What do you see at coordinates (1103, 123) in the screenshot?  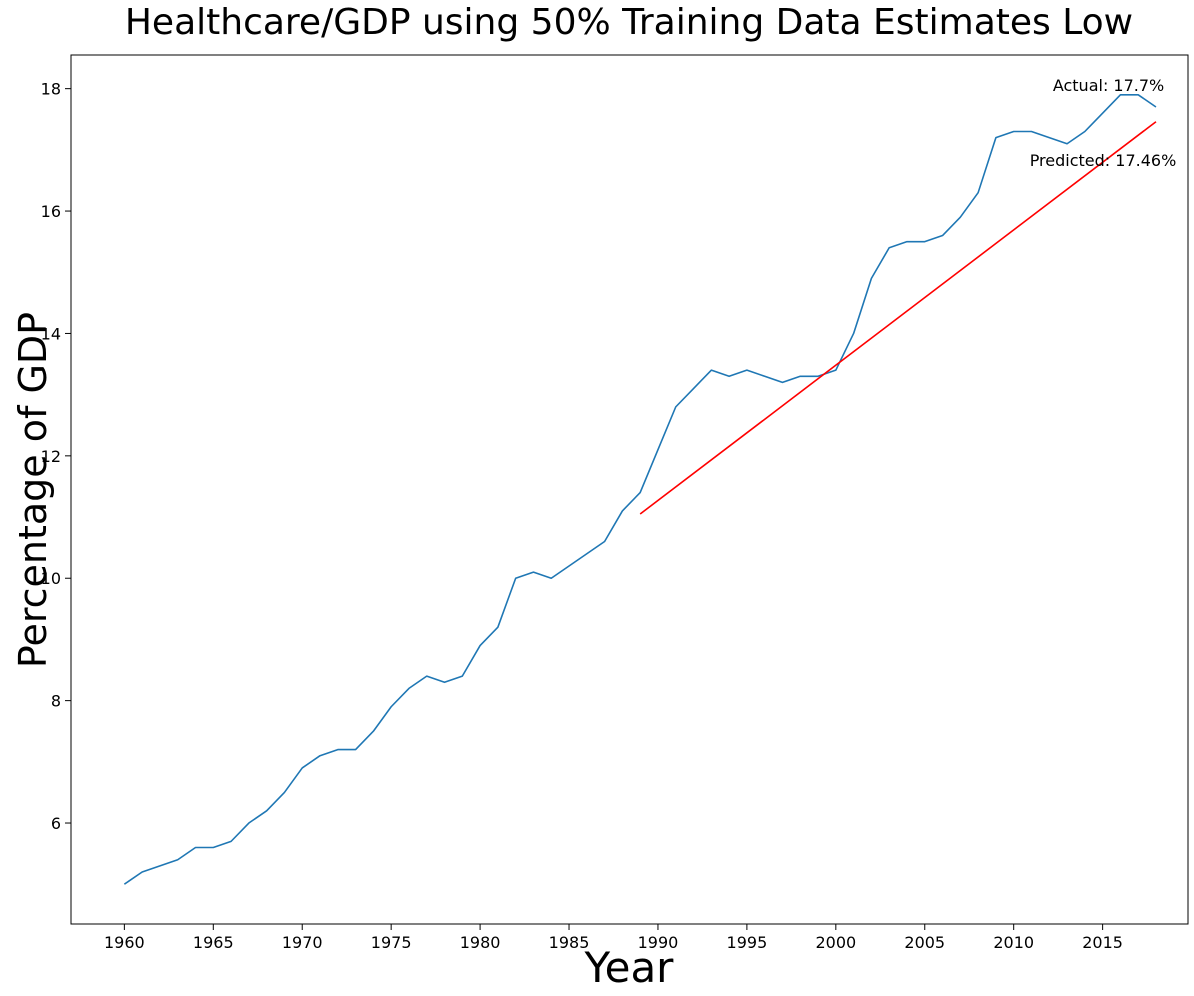 I see `annotation-layer: Actual: 17.7% Predicted: 17.46%` at bounding box center [1103, 123].